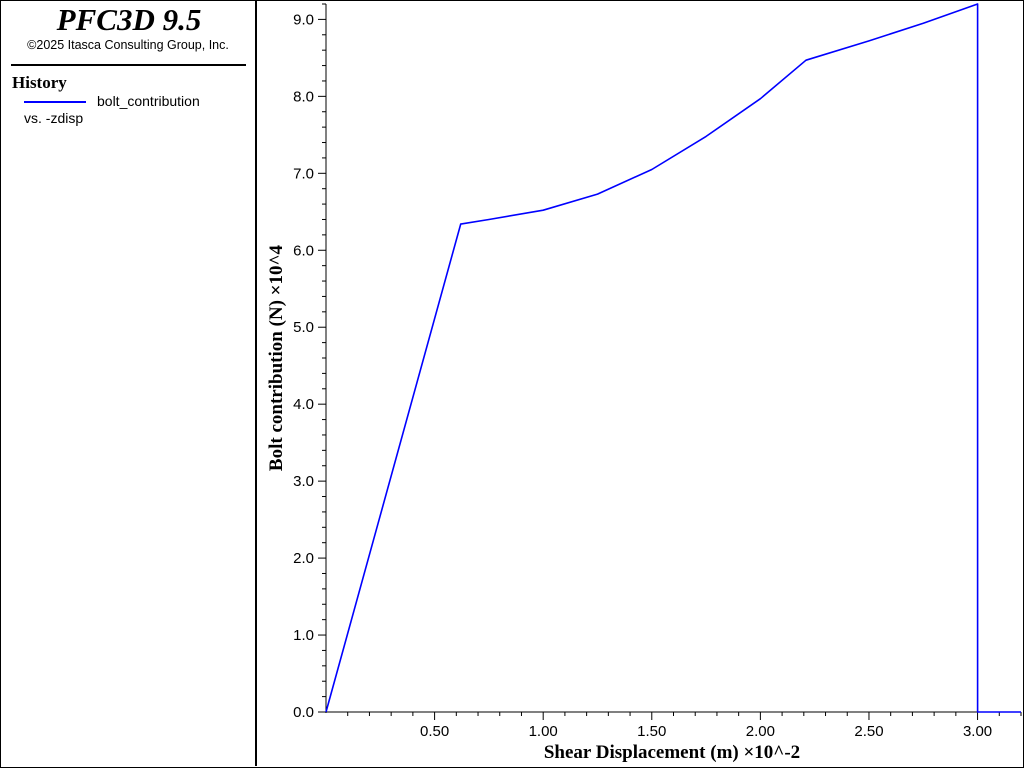  I want to click on x-tick-label: 1.00, so click(543, 731).